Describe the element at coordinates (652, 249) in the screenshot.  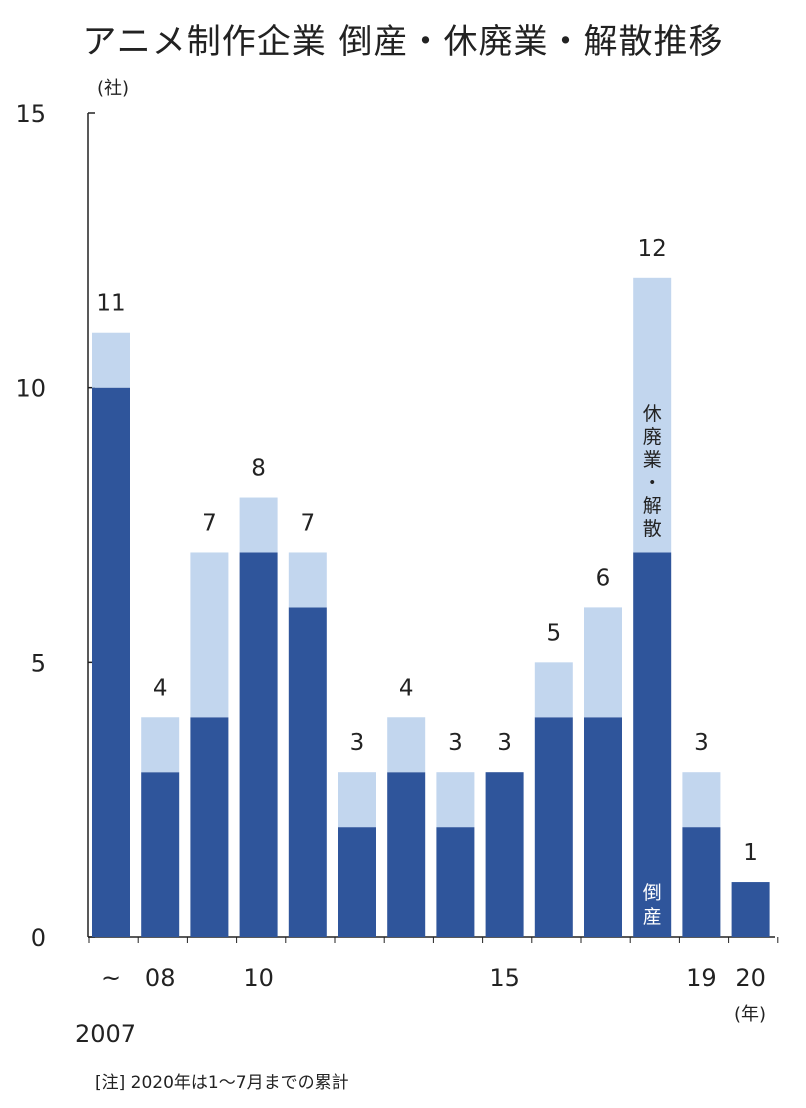
I see `data-label-total: 12` at that location.